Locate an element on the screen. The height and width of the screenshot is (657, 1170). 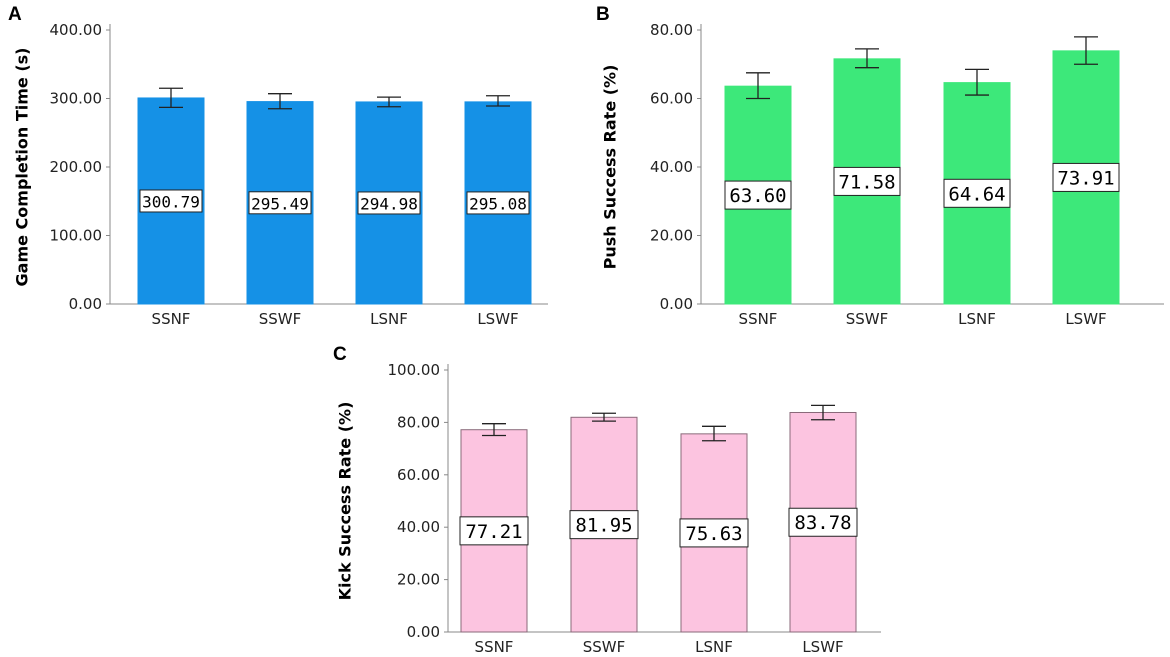
panel-letter: C is located at coordinates (340, 354).